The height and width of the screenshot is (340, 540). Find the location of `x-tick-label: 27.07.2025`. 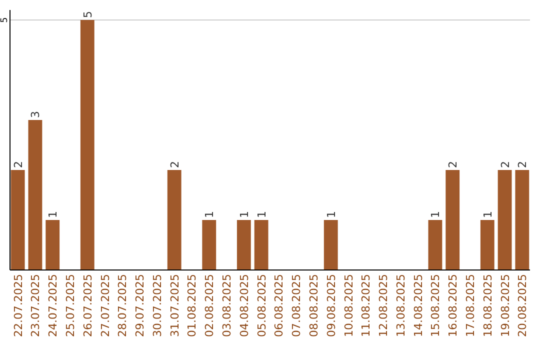

x-tick-label: 27.07.2025 is located at coordinates (105, 305).